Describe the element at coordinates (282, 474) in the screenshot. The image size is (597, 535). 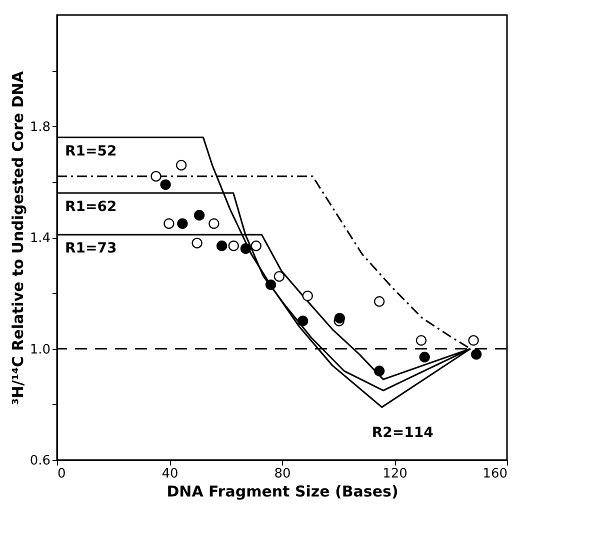
I see `x-tick-label: 80` at that location.